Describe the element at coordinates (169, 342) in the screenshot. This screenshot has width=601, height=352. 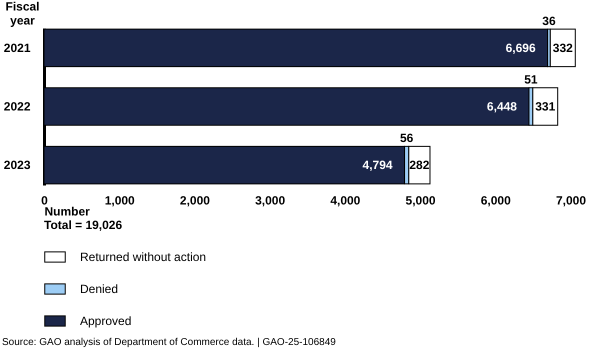
I see `source-note: Source: GAO analysis of Department of Commerce data. | GAO-25-106849` at that location.